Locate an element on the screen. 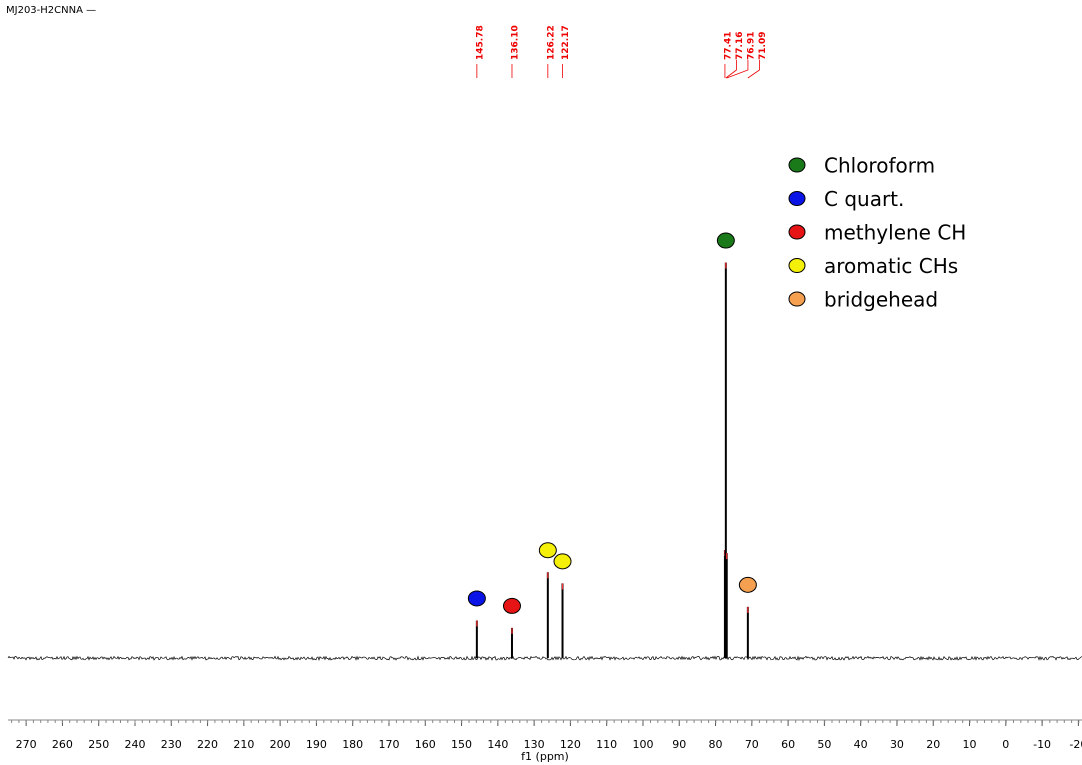  x-tick-label: 230 is located at coordinates (171, 744).